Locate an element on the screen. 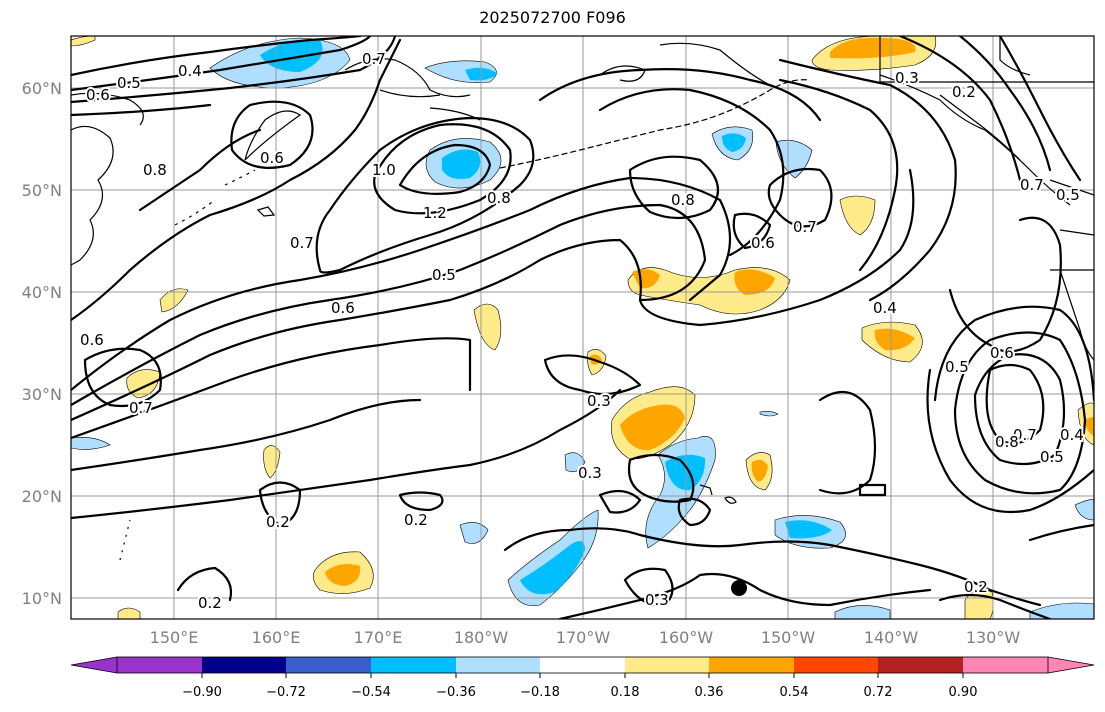 The image size is (1105, 712). lon-label: 160°W is located at coordinates (686, 637).